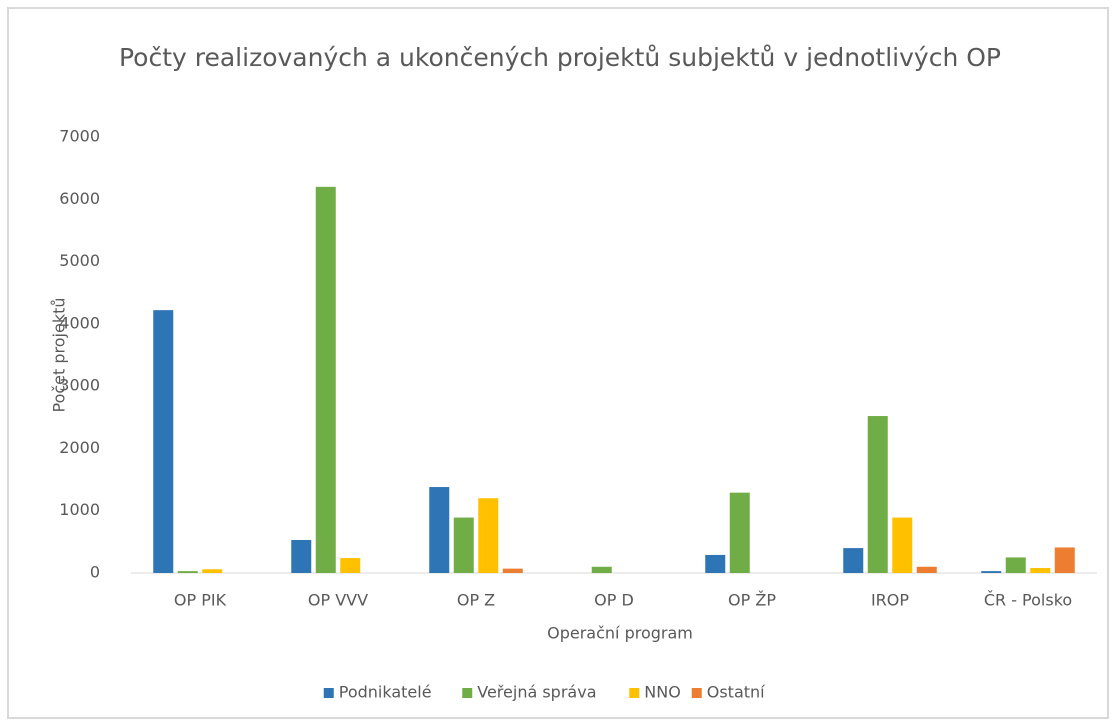  Describe the element at coordinates (476, 600) in the screenshot. I see `x-tick-label: OP Z` at that location.